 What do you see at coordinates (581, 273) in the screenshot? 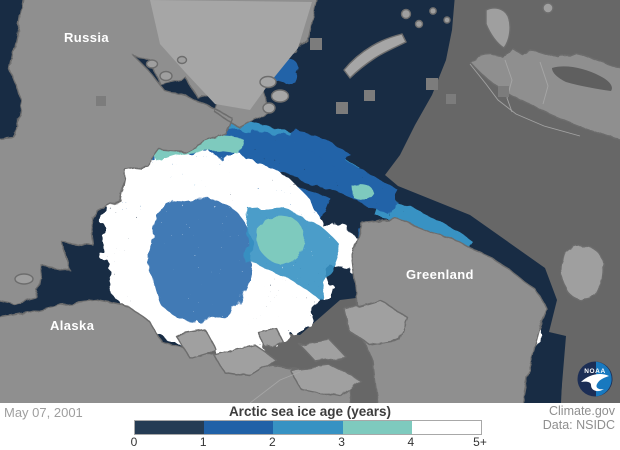
I see `land-svalbard` at bounding box center [581, 273].